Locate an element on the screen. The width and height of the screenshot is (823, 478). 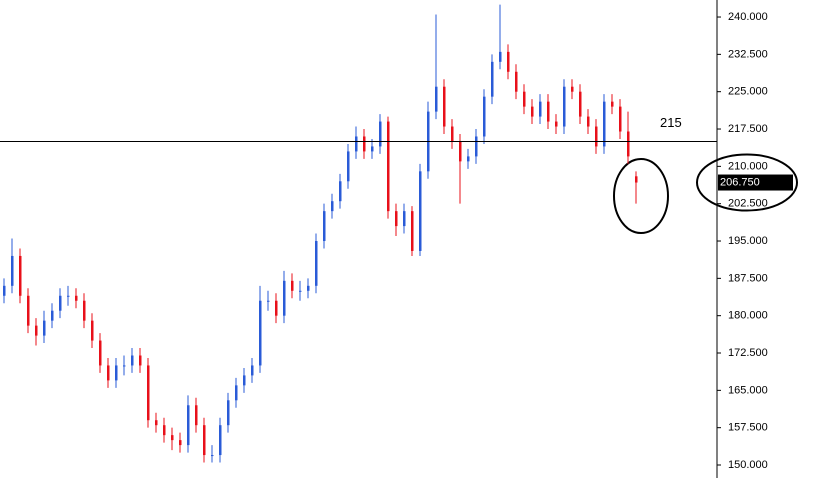
last-price-box is located at coordinates (755, 182).